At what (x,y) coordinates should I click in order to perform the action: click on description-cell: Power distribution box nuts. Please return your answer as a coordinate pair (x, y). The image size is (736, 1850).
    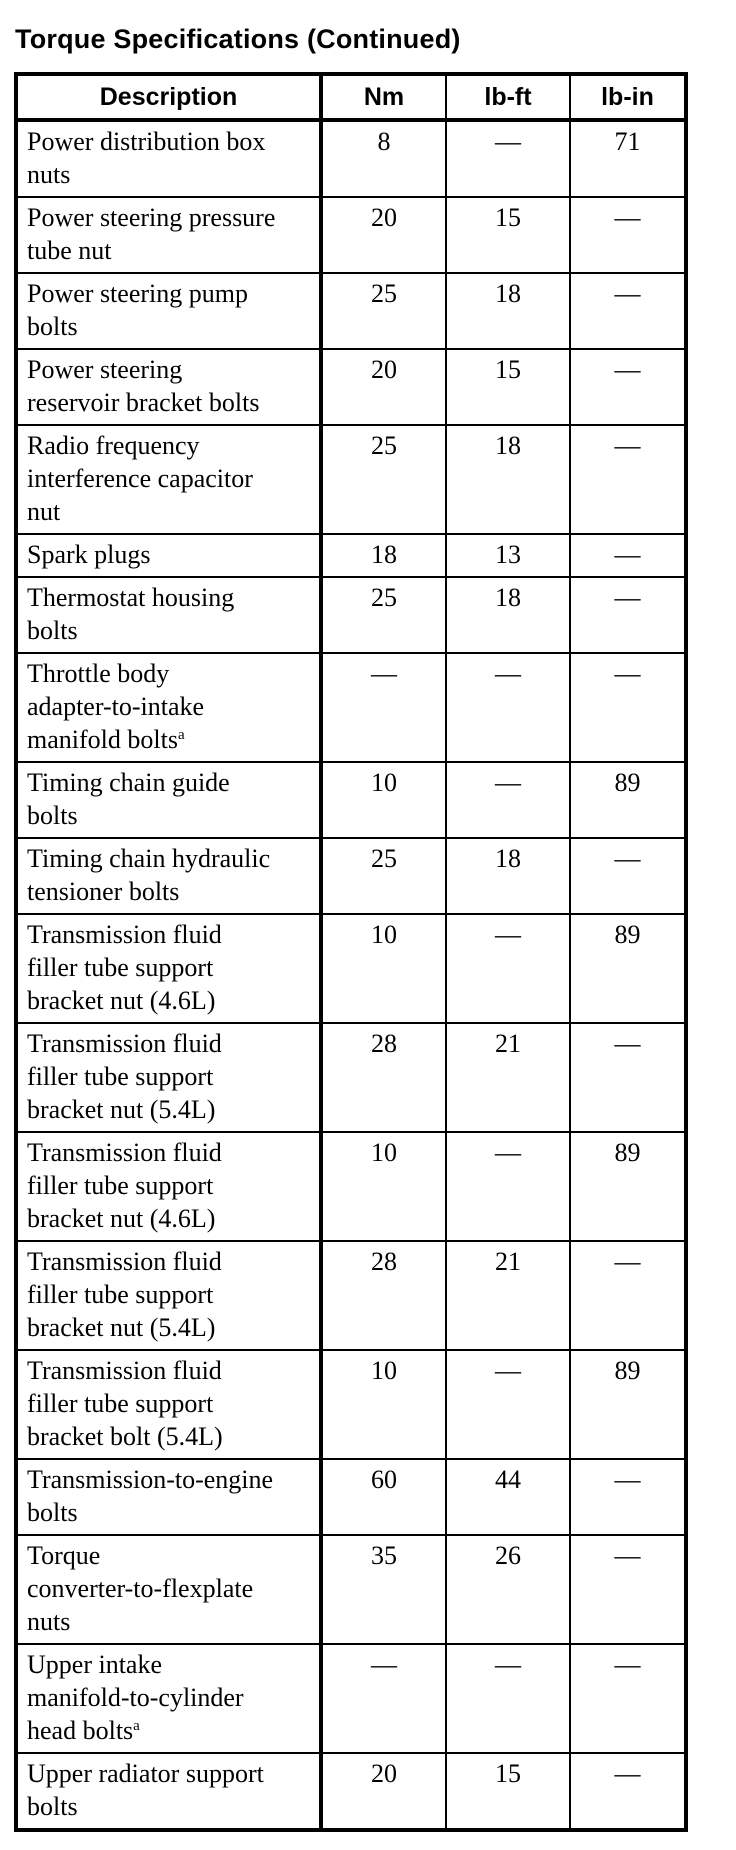
    Looking at the image, I should click on (169, 158).